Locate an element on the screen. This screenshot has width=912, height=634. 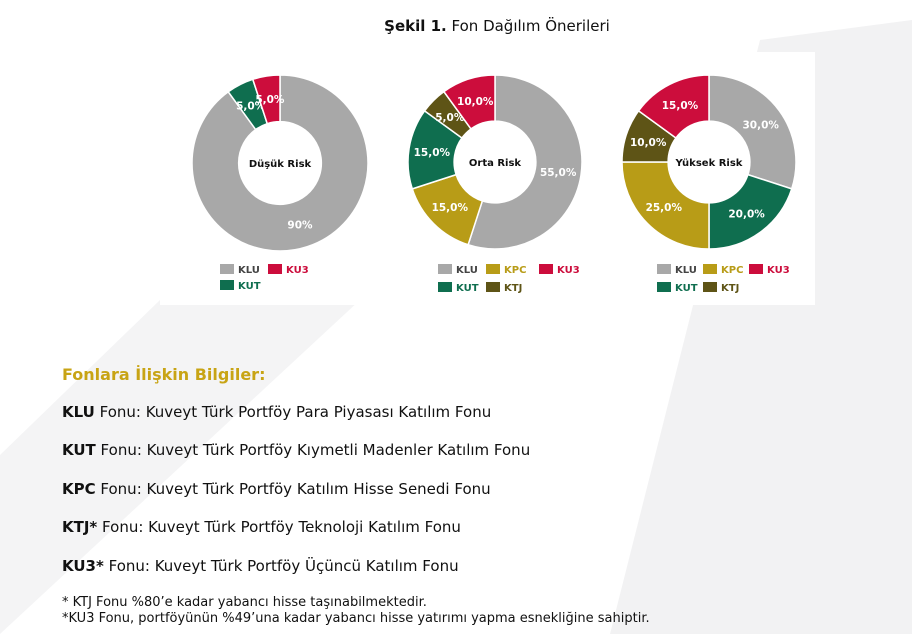
donut-svg-medium-risk: 55,0% 15,0% 15,0% 5,0% 10,0% Orta Risk is located at coordinates (495, 162).